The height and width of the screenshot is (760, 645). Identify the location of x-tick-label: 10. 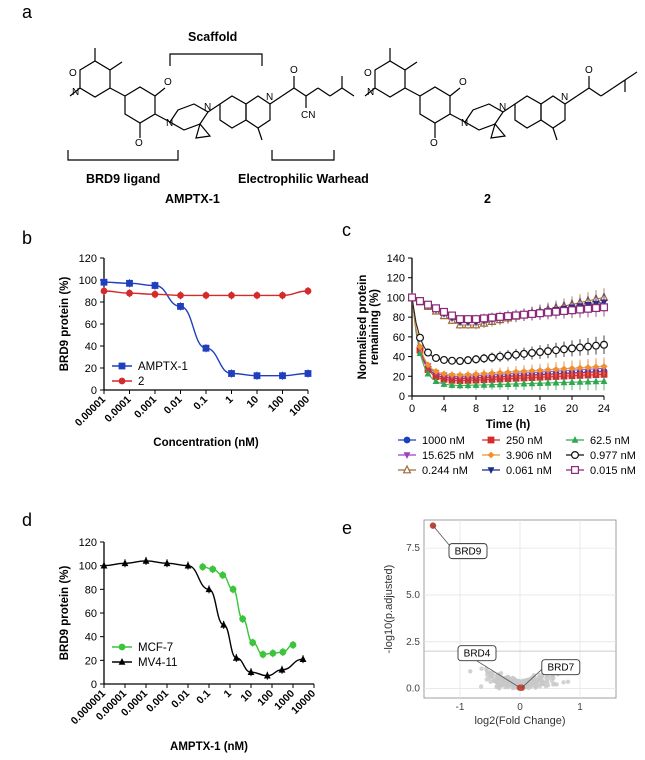
(246, 696).